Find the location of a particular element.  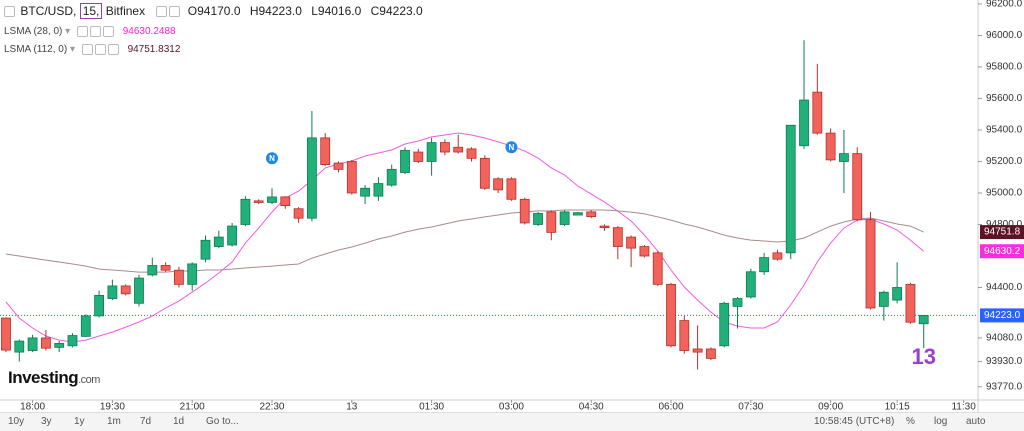

y-tick-label: 95800.0 is located at coordinates (1004, 67).